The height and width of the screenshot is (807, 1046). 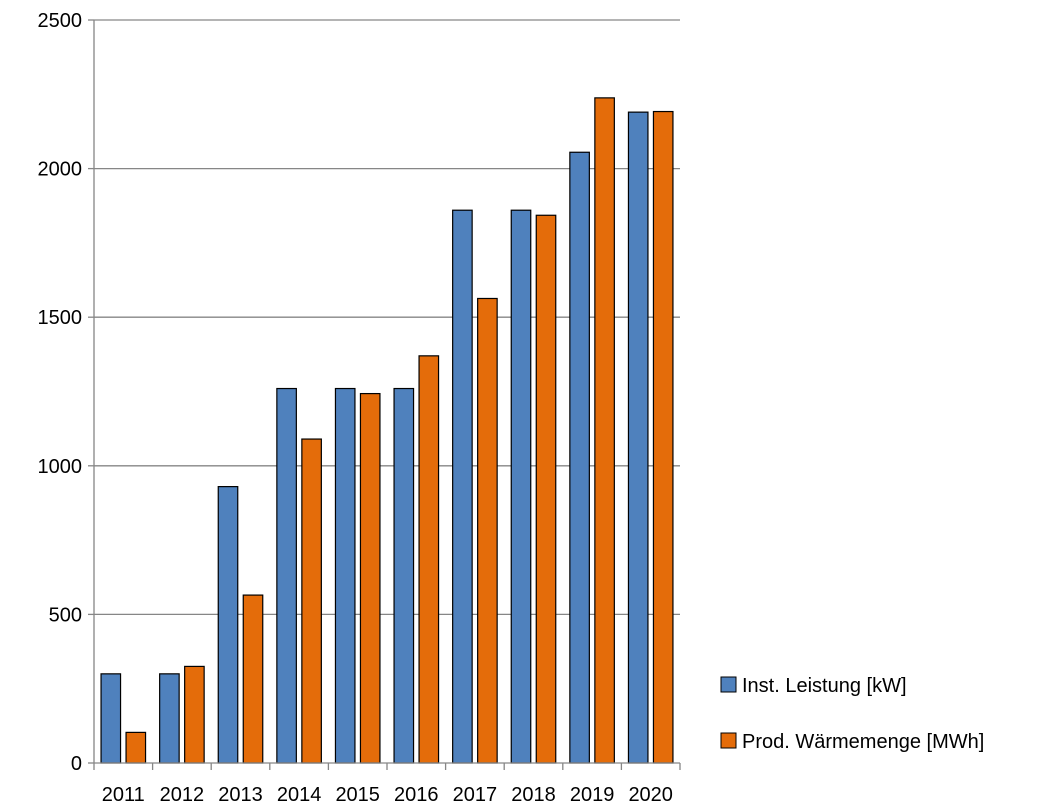 I want to click on x-tick-label-2018: 2018, so click(x=533, y=795).